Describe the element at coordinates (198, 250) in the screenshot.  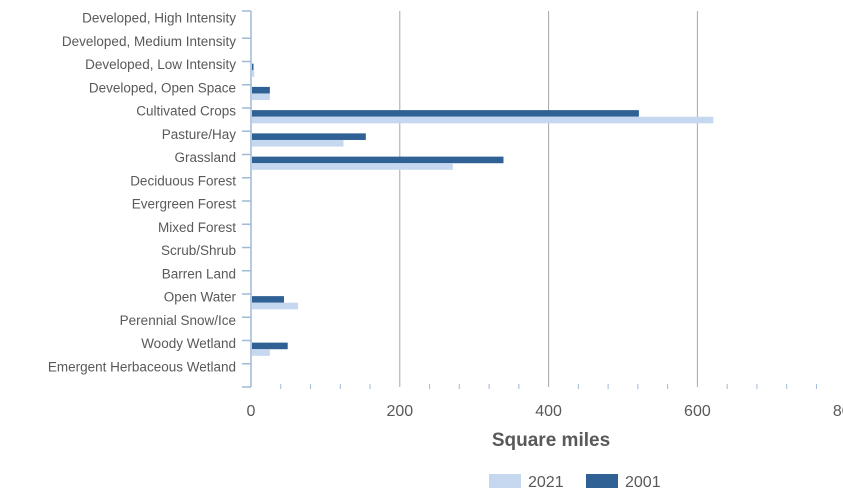
I see `category-label: Scrub/Shrub` at that location.